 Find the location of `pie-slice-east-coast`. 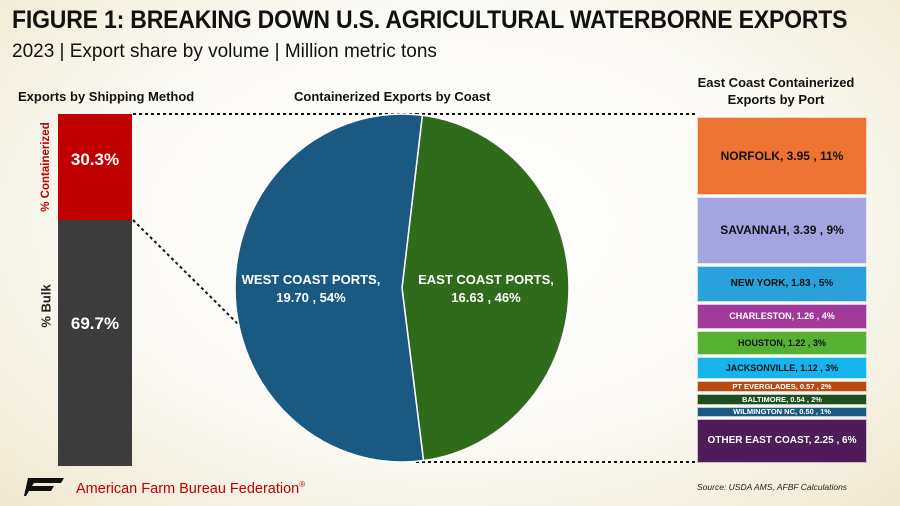

pie-slice-east-coast is located at coordinates (485, 288).